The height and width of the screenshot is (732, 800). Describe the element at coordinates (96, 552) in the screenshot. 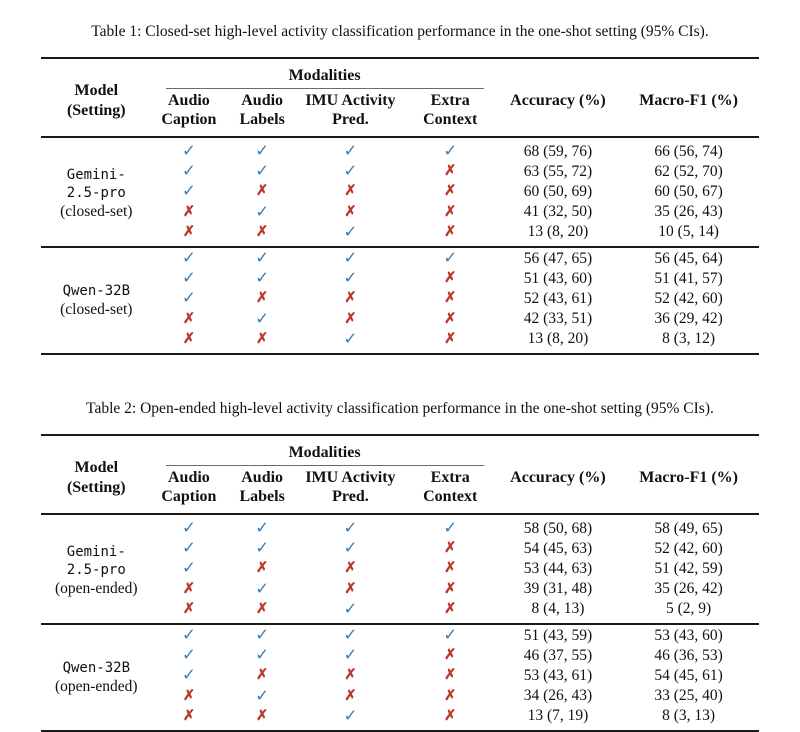

I see `model-name: Gemini-` at that location.